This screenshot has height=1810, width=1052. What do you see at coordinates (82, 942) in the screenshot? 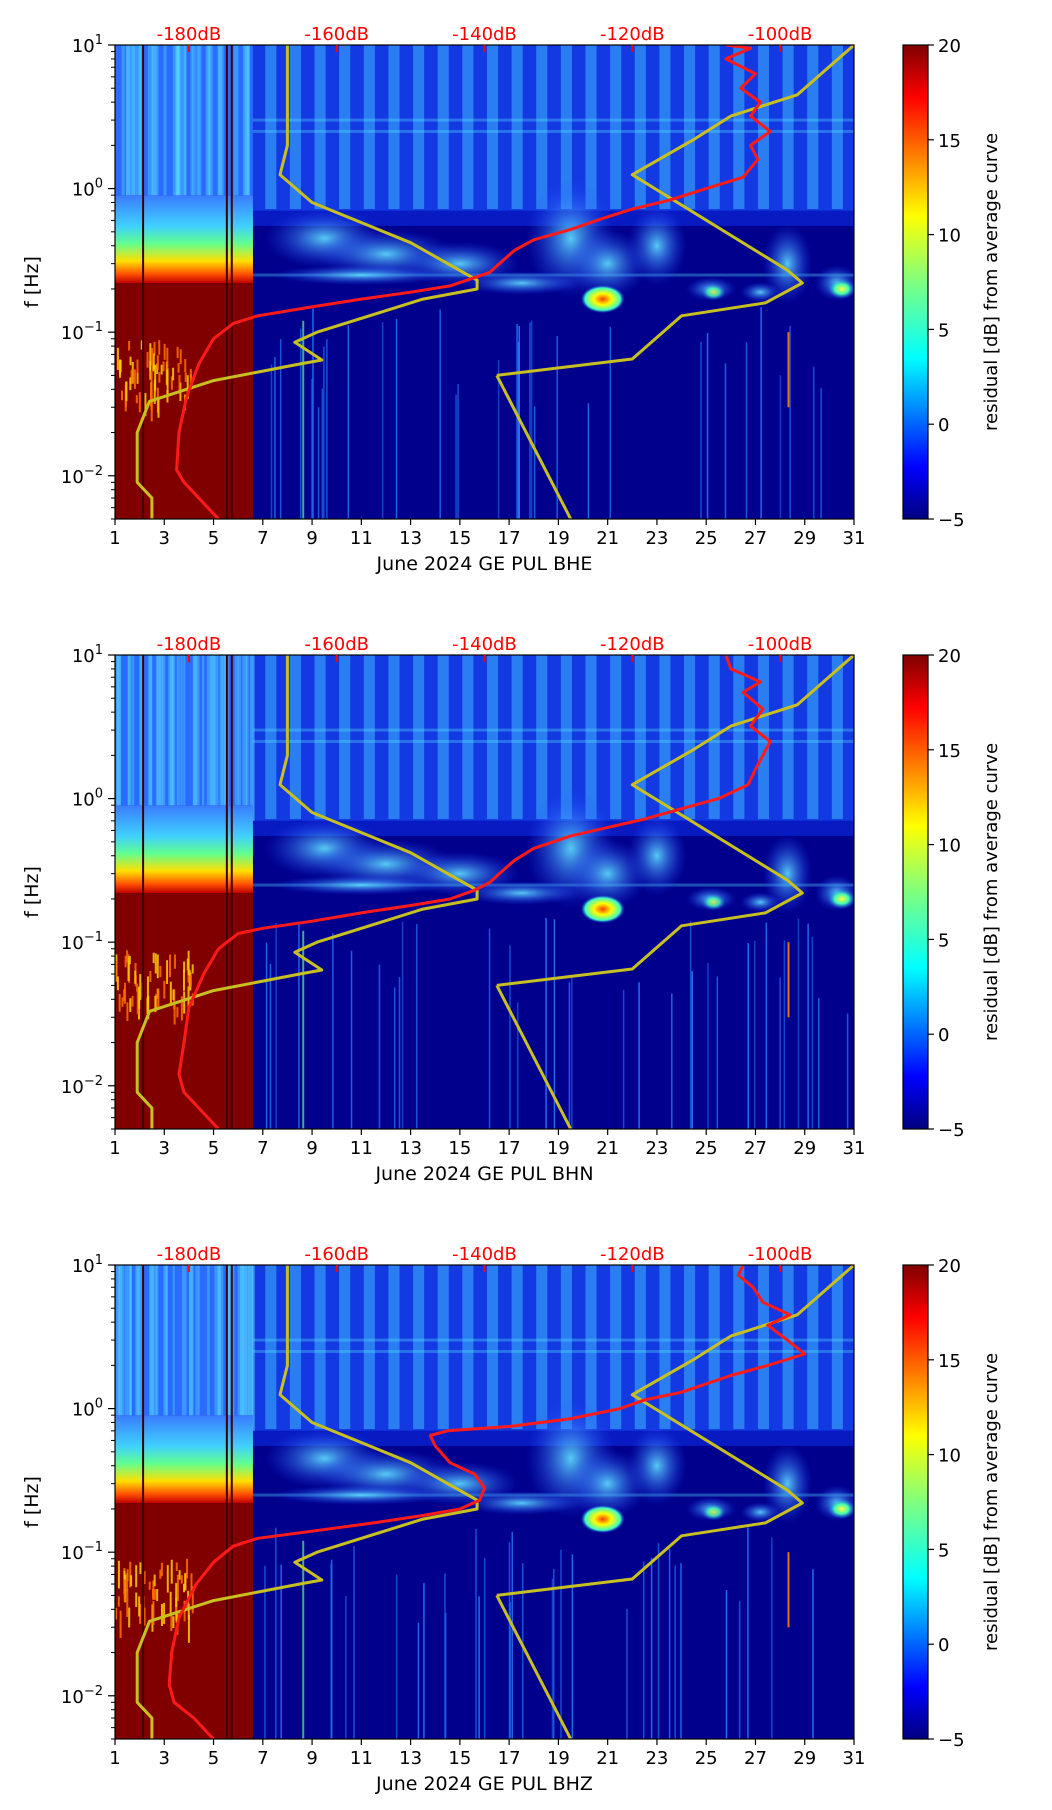
I see `y-tick-label: 10⁻¹` at bounding box center [82, 942].